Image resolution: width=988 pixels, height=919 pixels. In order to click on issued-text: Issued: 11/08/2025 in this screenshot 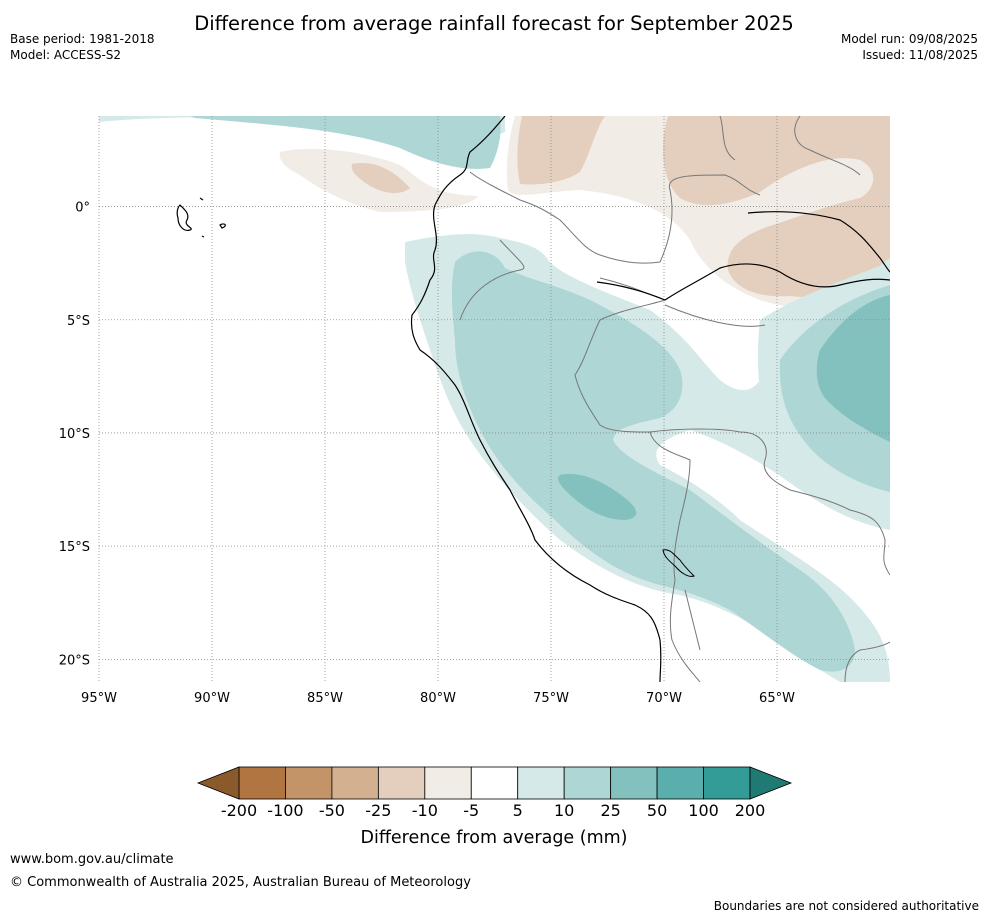, I will do `click(920, 55)`.